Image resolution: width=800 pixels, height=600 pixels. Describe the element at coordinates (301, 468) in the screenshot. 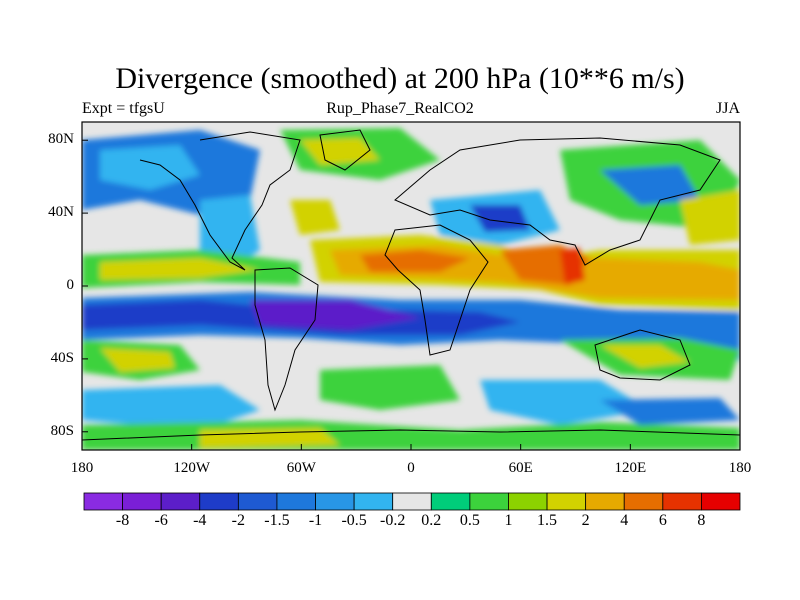

I see `x-tick-label: 60W` at that location.